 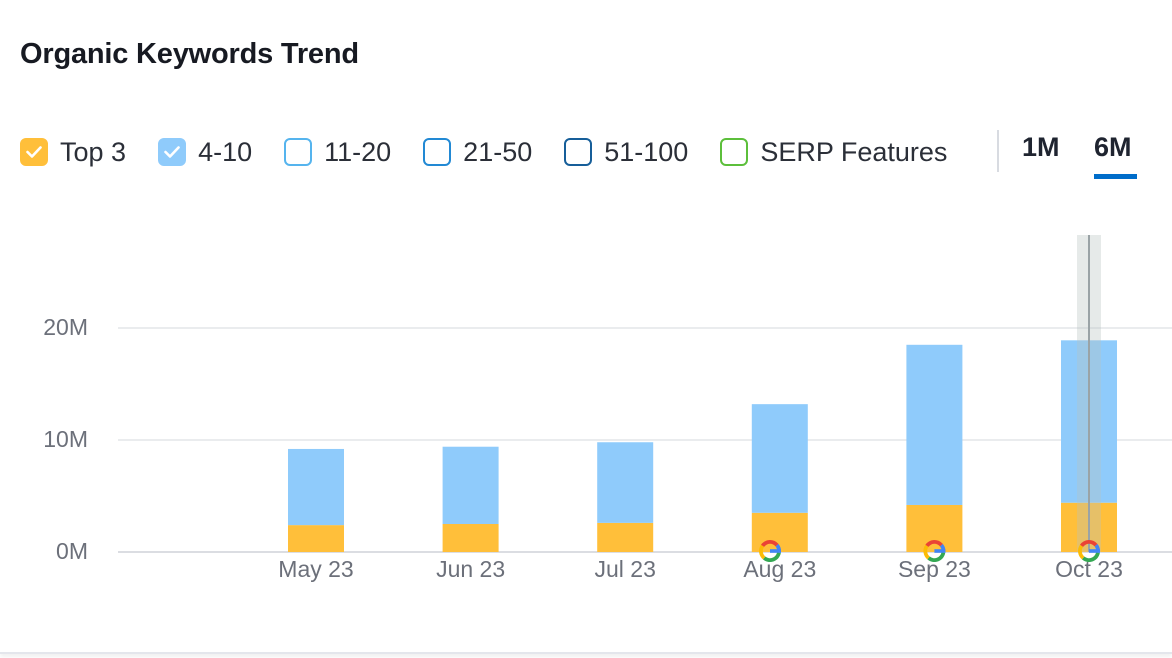 I want to click on x-tick-label: Jul 23, so click(x=625, y=569).